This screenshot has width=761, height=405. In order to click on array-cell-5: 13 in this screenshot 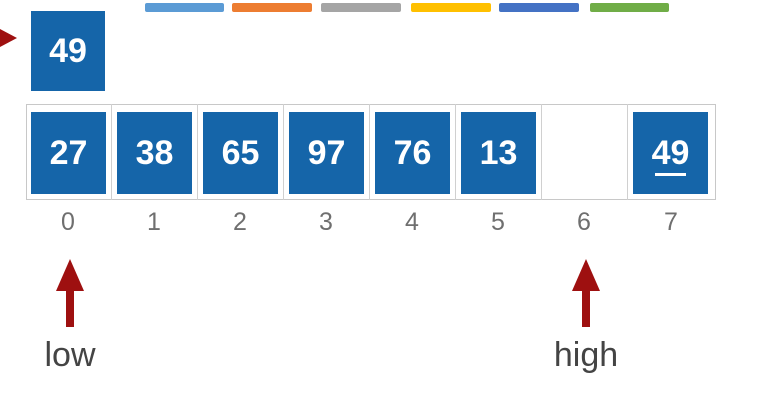, I will do `click(498, 153)`.